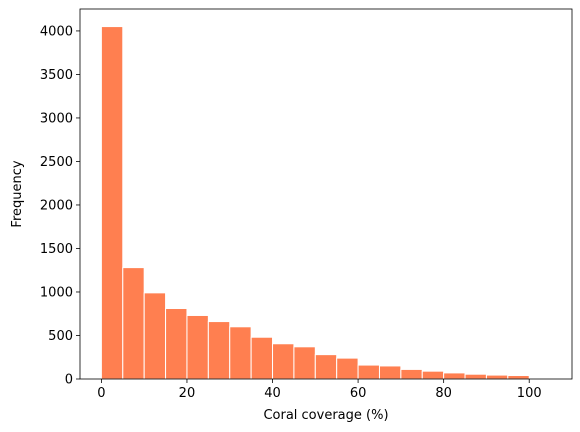  Describe the element at coordinates (56, 292) in the screenshot. I see `y-tick-label: 1000` at that location.